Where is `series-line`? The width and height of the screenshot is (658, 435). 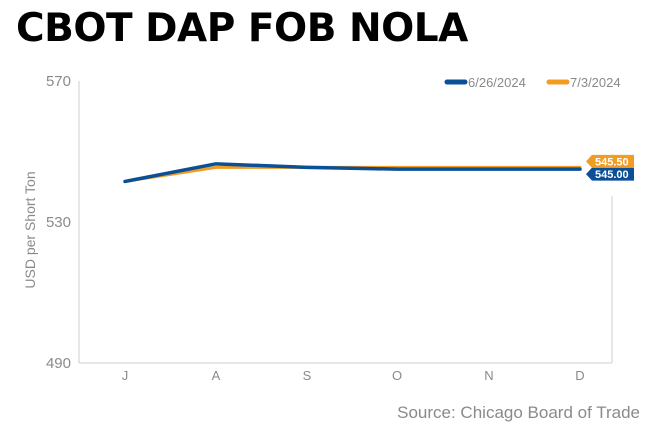
series-line is located at coordinates (352, 173).